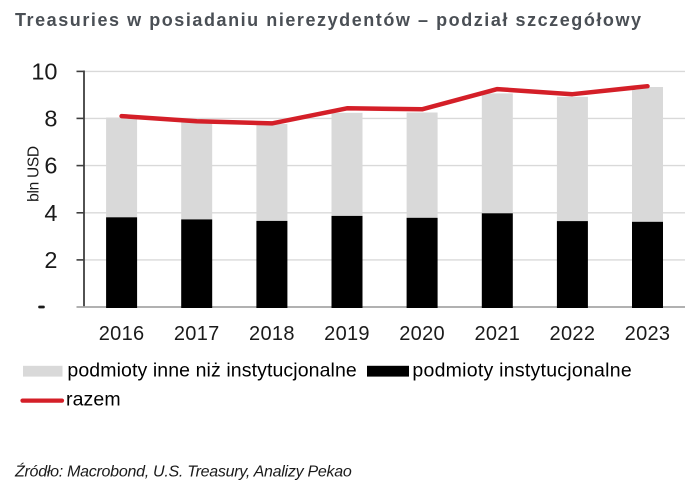  Describe the element at coordinates (50, 118) in the screenshot. I see `svg-text: 8` at that location.